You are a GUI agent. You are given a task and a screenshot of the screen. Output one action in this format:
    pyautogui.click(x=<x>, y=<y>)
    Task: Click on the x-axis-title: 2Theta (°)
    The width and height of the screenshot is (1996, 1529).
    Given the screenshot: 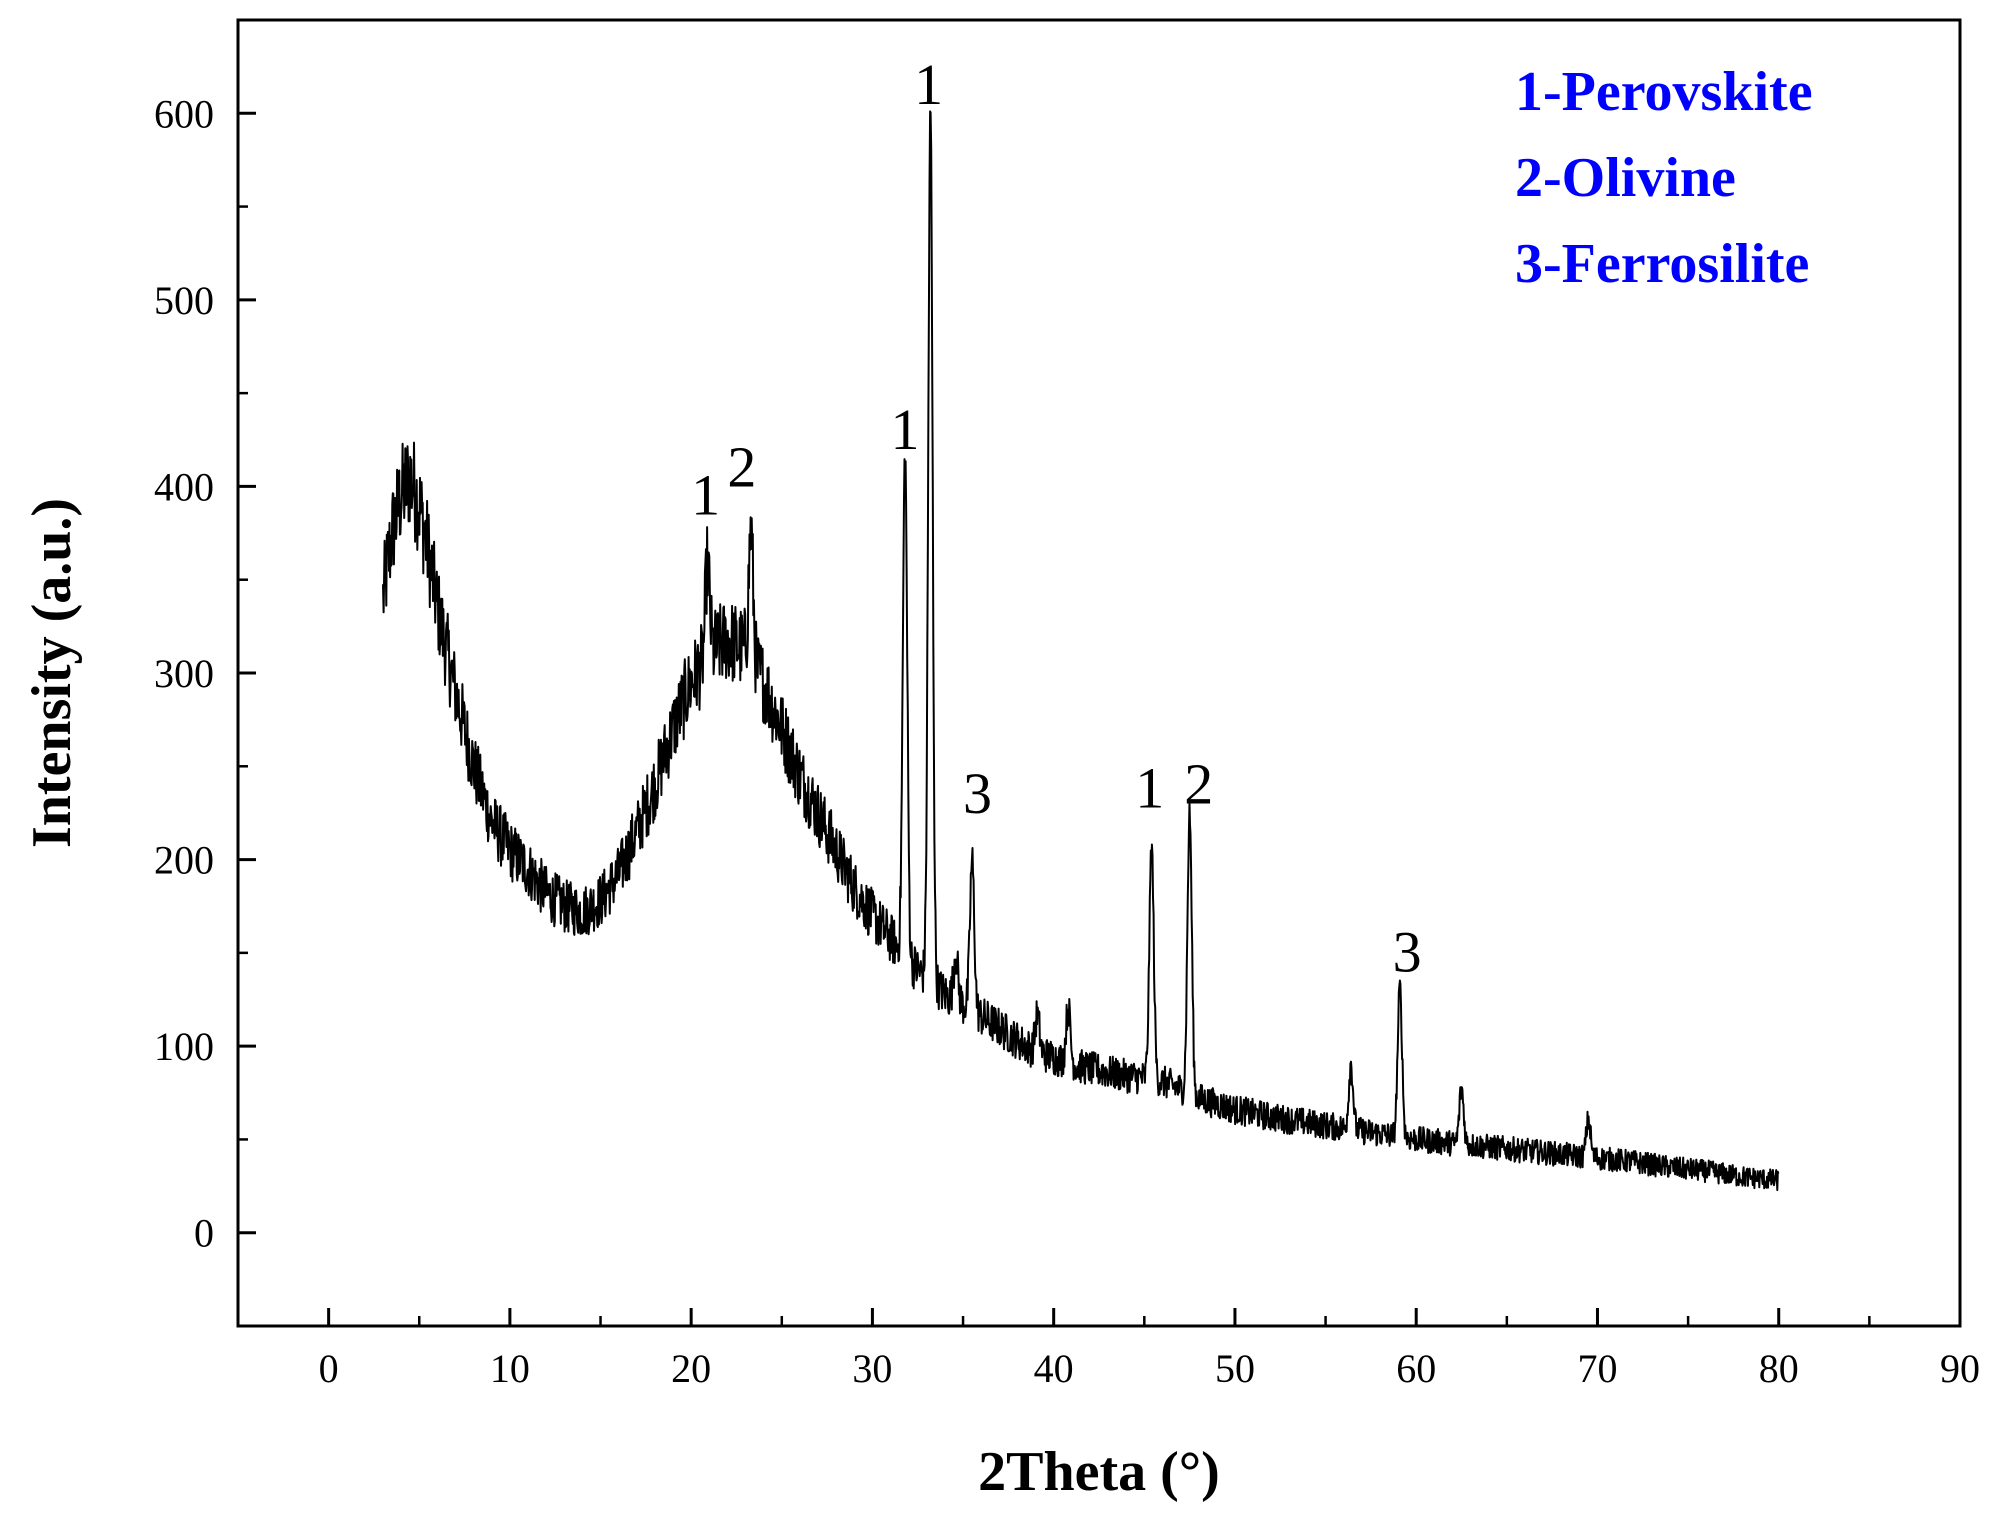 What is the action you would take?
    pyautogui.click(x=1099, y=1472)
    